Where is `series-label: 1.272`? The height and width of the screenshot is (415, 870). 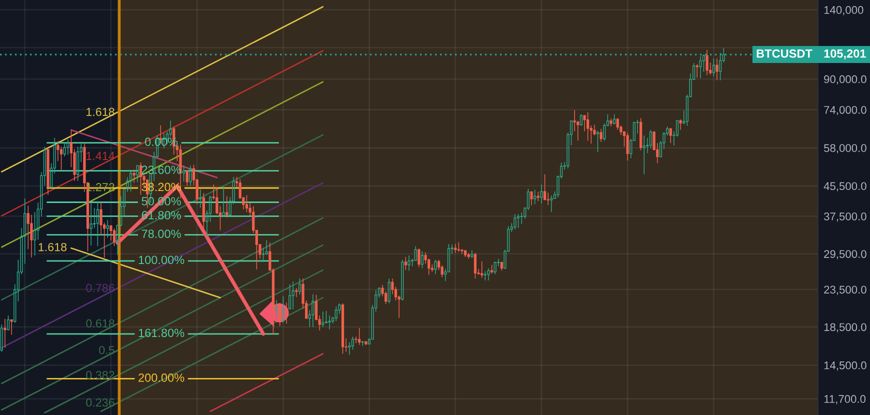
series-label: 1.272 is located at coordinates (100, 187).